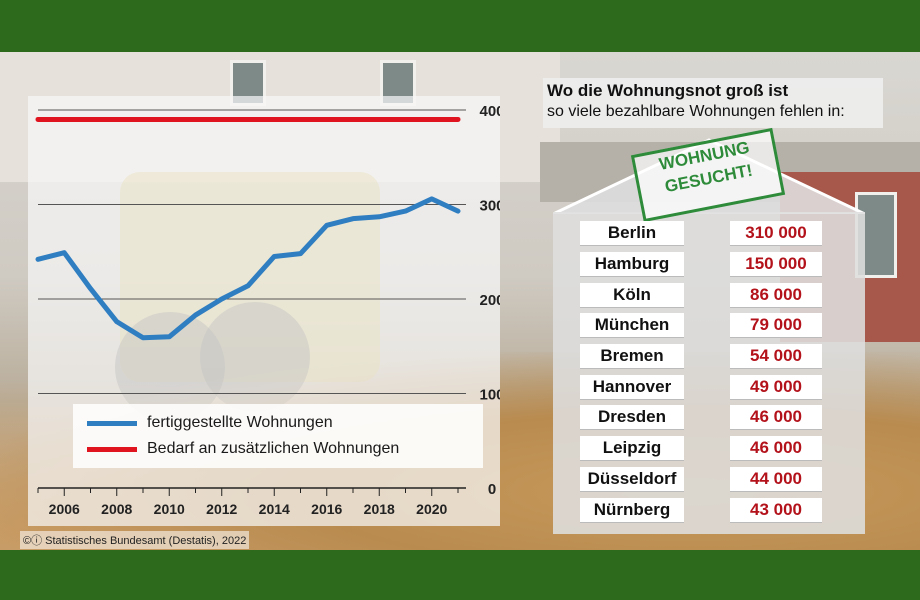  I want to click on headline-title: Wo die Wohnungsnot groß ist, so click(668, 90).